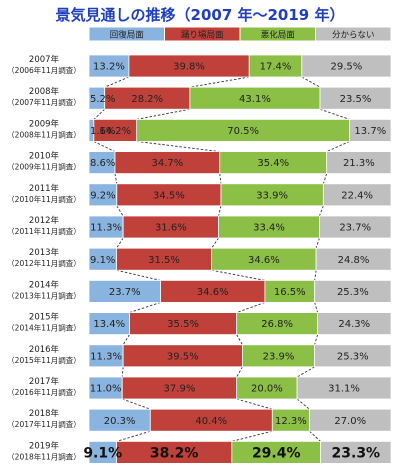 Image resolution: width=400 pixels, height=472 pixels. What do you see at coordinates (44, 349) in the screenshot?
I see `category-label: 2016年` at bounding box center [44, 349].